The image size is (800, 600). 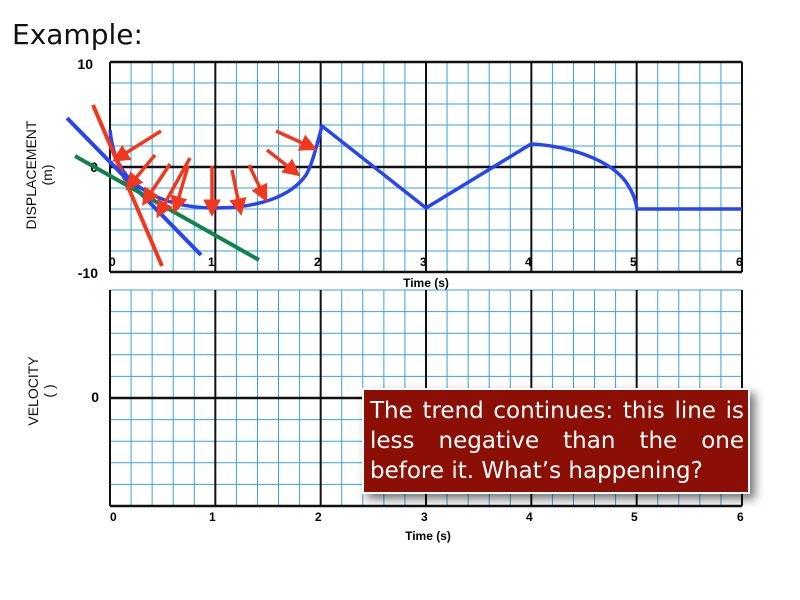 I want to click on velocity-xtick: 5, so click(x=634, y=517).